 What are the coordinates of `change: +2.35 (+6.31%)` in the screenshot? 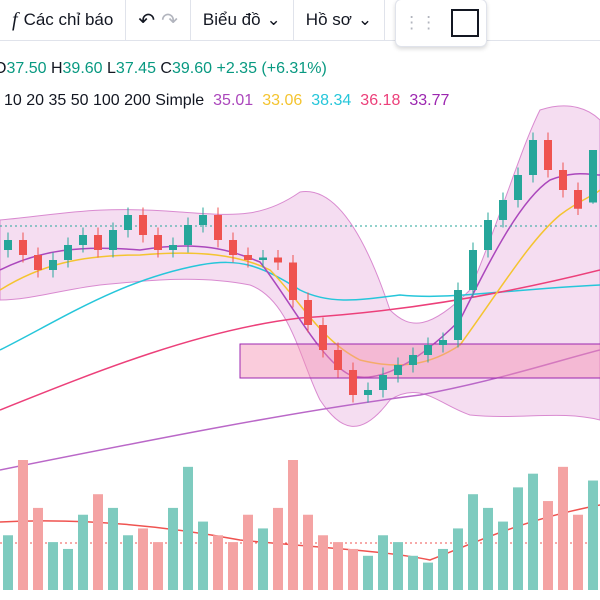 It's located at (271, 68).